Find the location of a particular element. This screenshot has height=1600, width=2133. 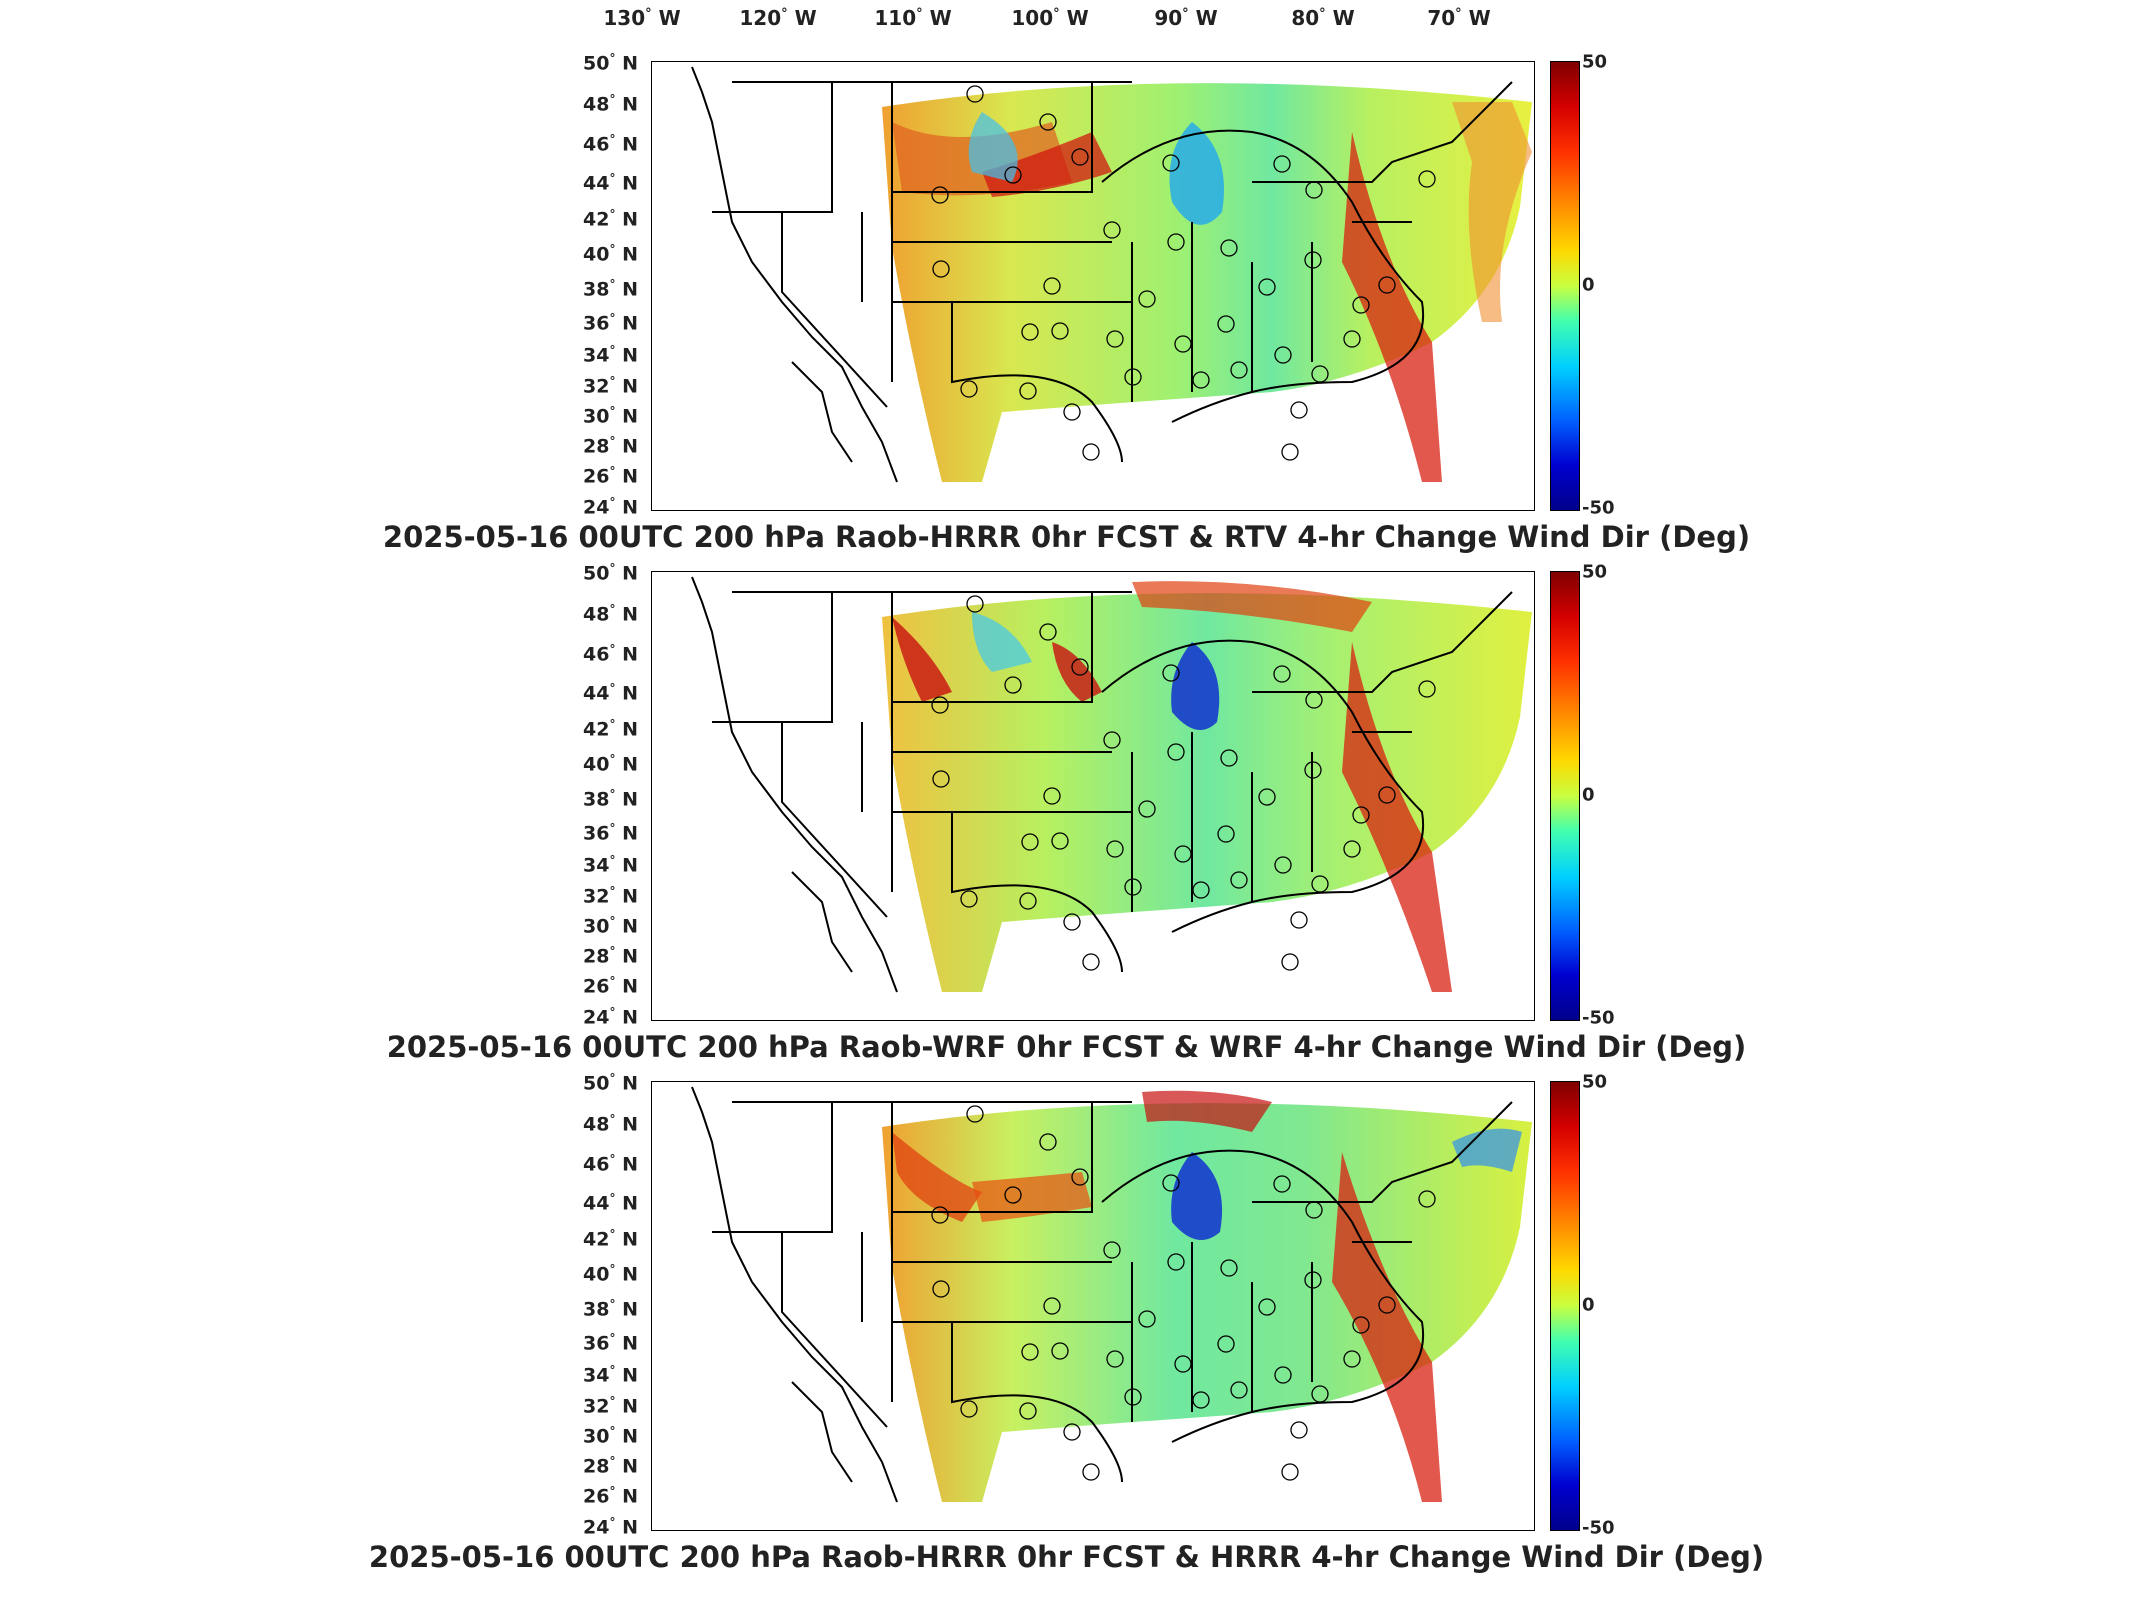

longitude-label: 120° W is located at coordinates (778, 18).